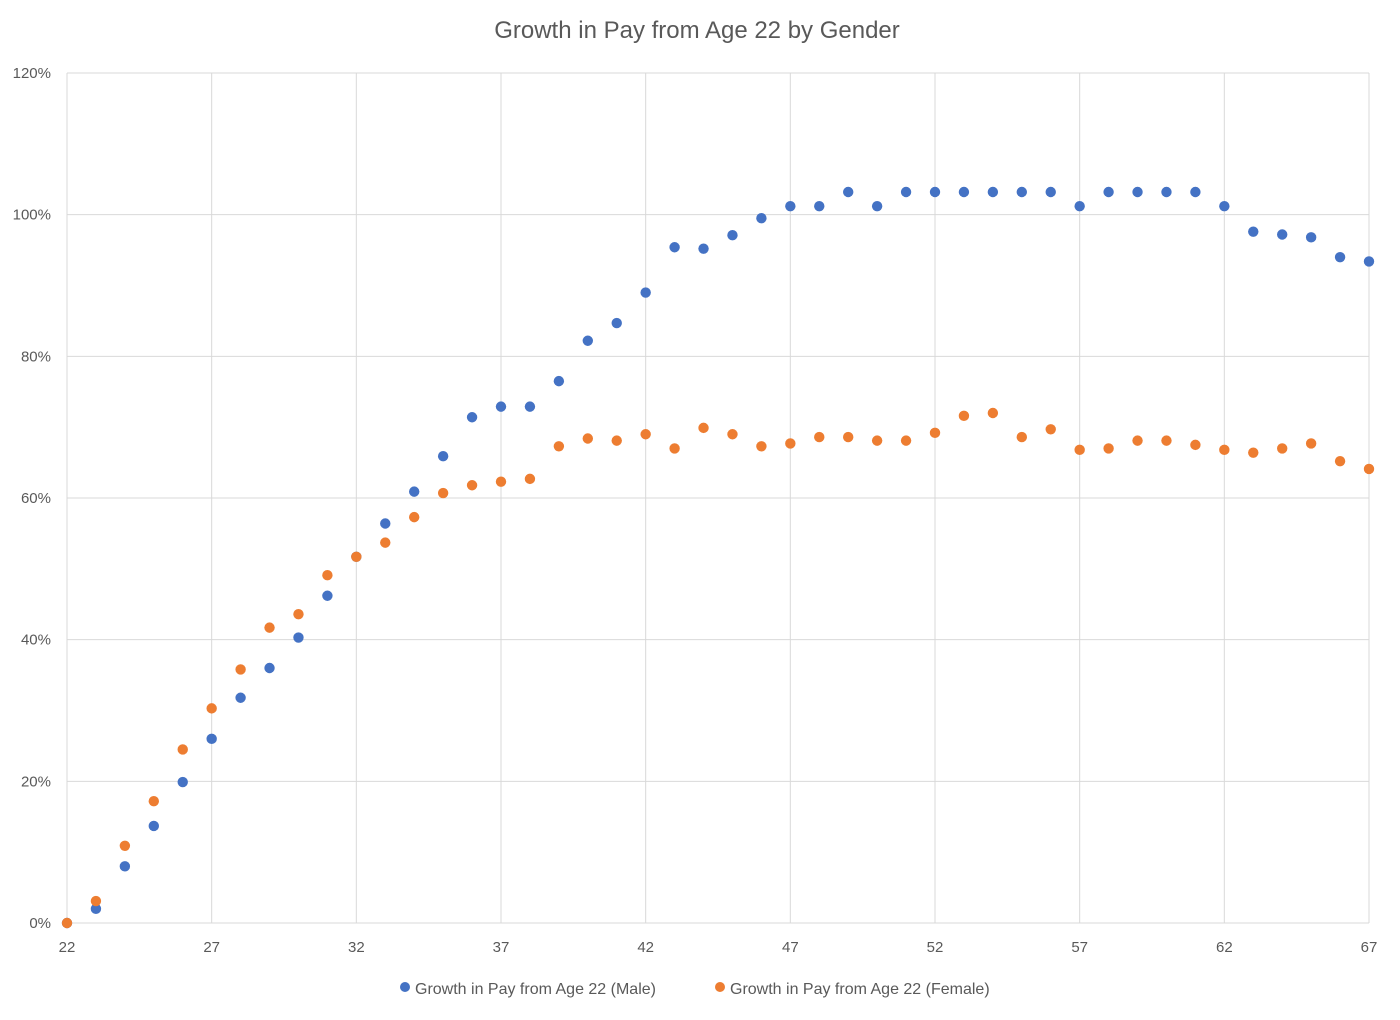  What do you see at coordinates (356, 947) in the screenshot?
I see `x-tick-label: 32` at bounding box center [356, 947].